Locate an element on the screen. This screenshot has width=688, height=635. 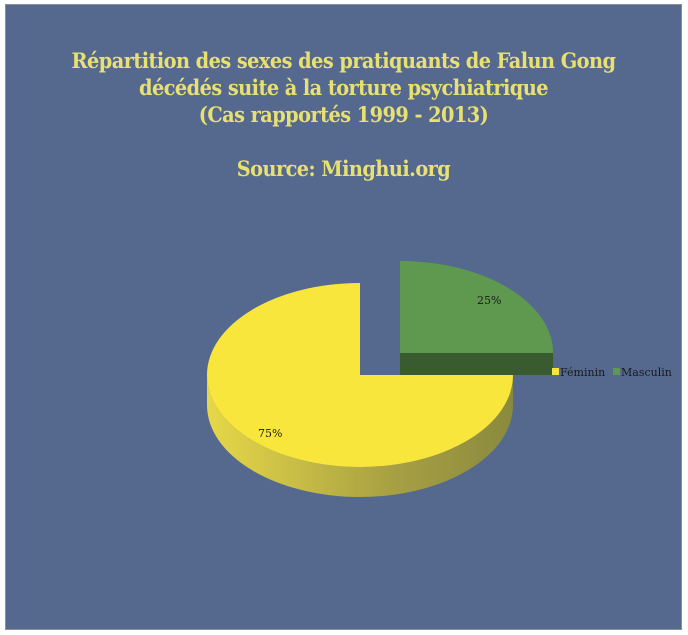
slice-feminin-side is located at coordinates (360, 436).